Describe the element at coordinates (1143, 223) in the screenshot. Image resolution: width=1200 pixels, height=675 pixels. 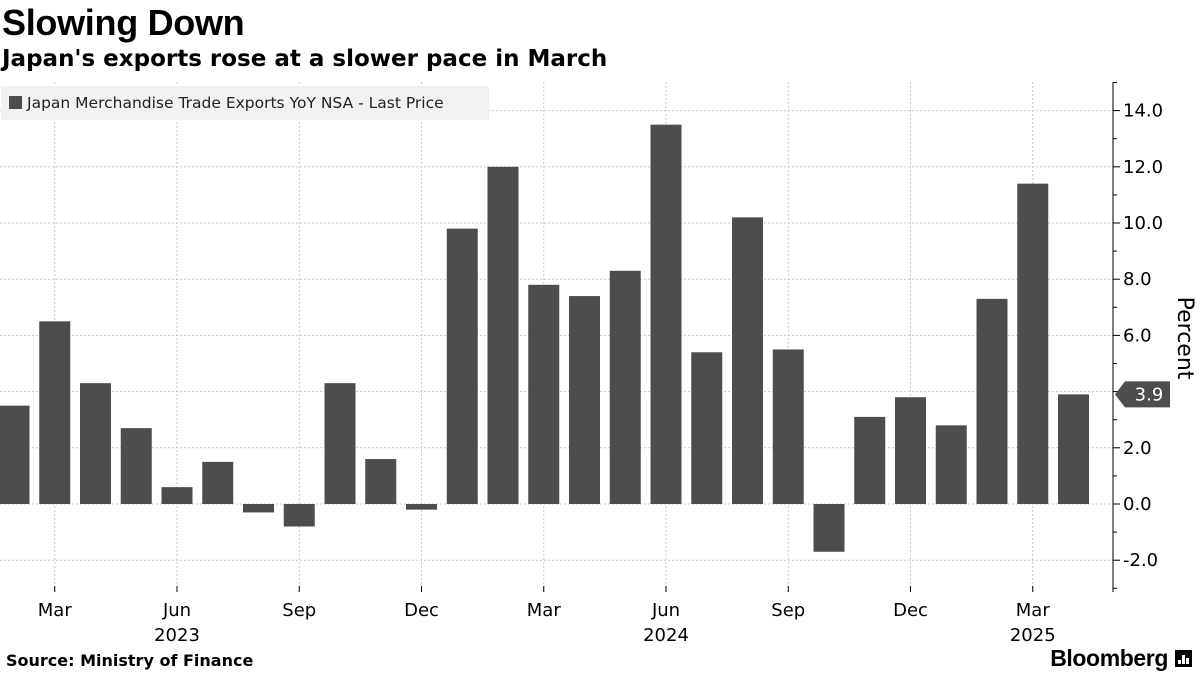
I see `y-tick-label: 10.0` at that location.